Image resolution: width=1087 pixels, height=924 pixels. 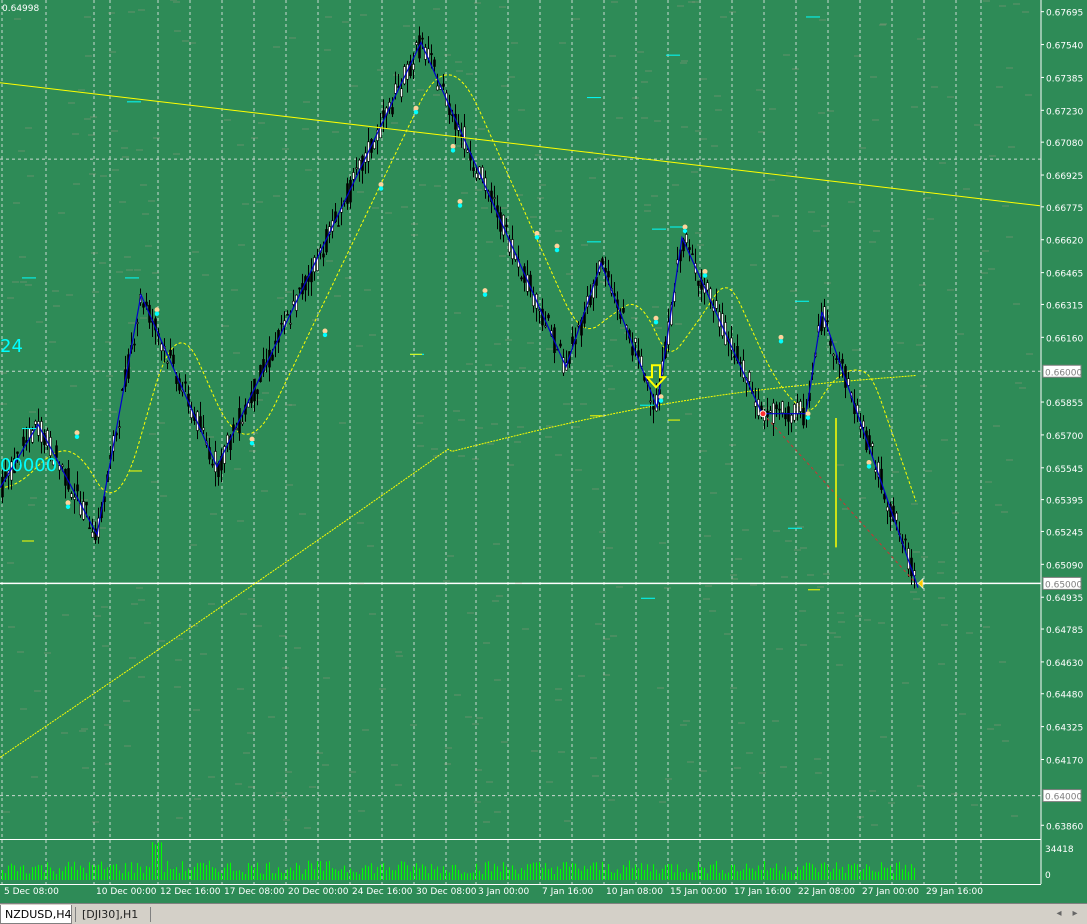 I want to click on time-tick-label: 12 Dec 16:00, so click(x=190, y=892).